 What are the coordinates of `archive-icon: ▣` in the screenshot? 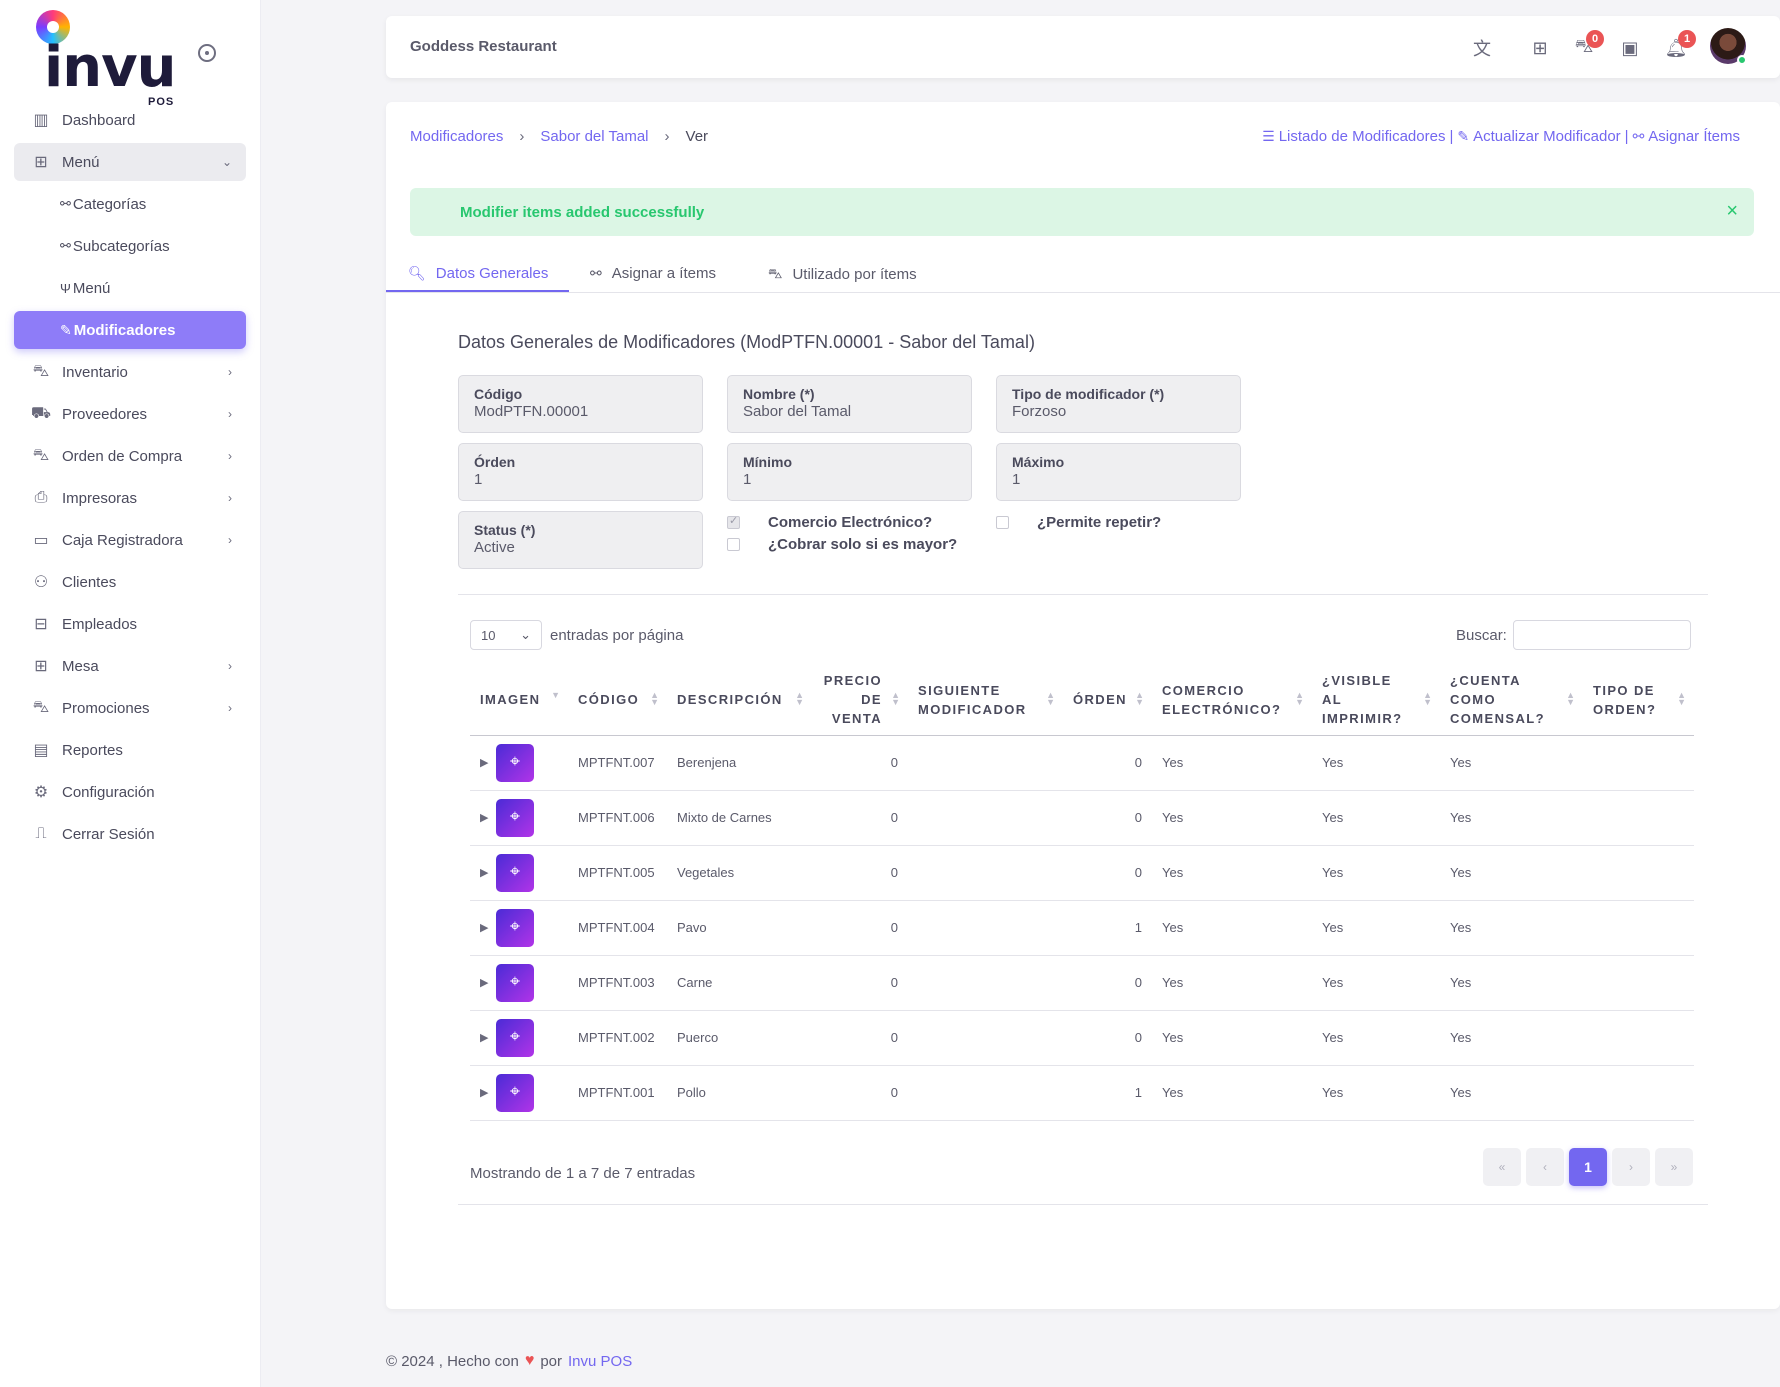 It's located at (1630, 47).